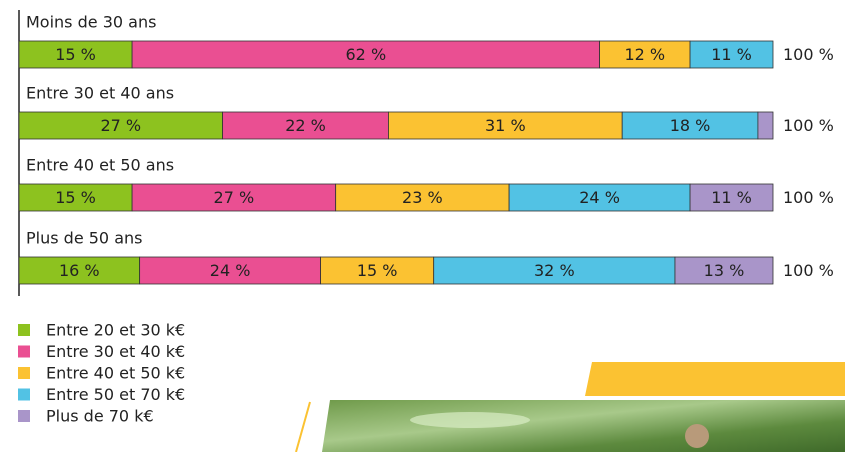  What do you see at coordinates (115, 394) in the screenshot?
I see `legend-label: Entre 50 et 70 k€` at bounding box center [115, 394].